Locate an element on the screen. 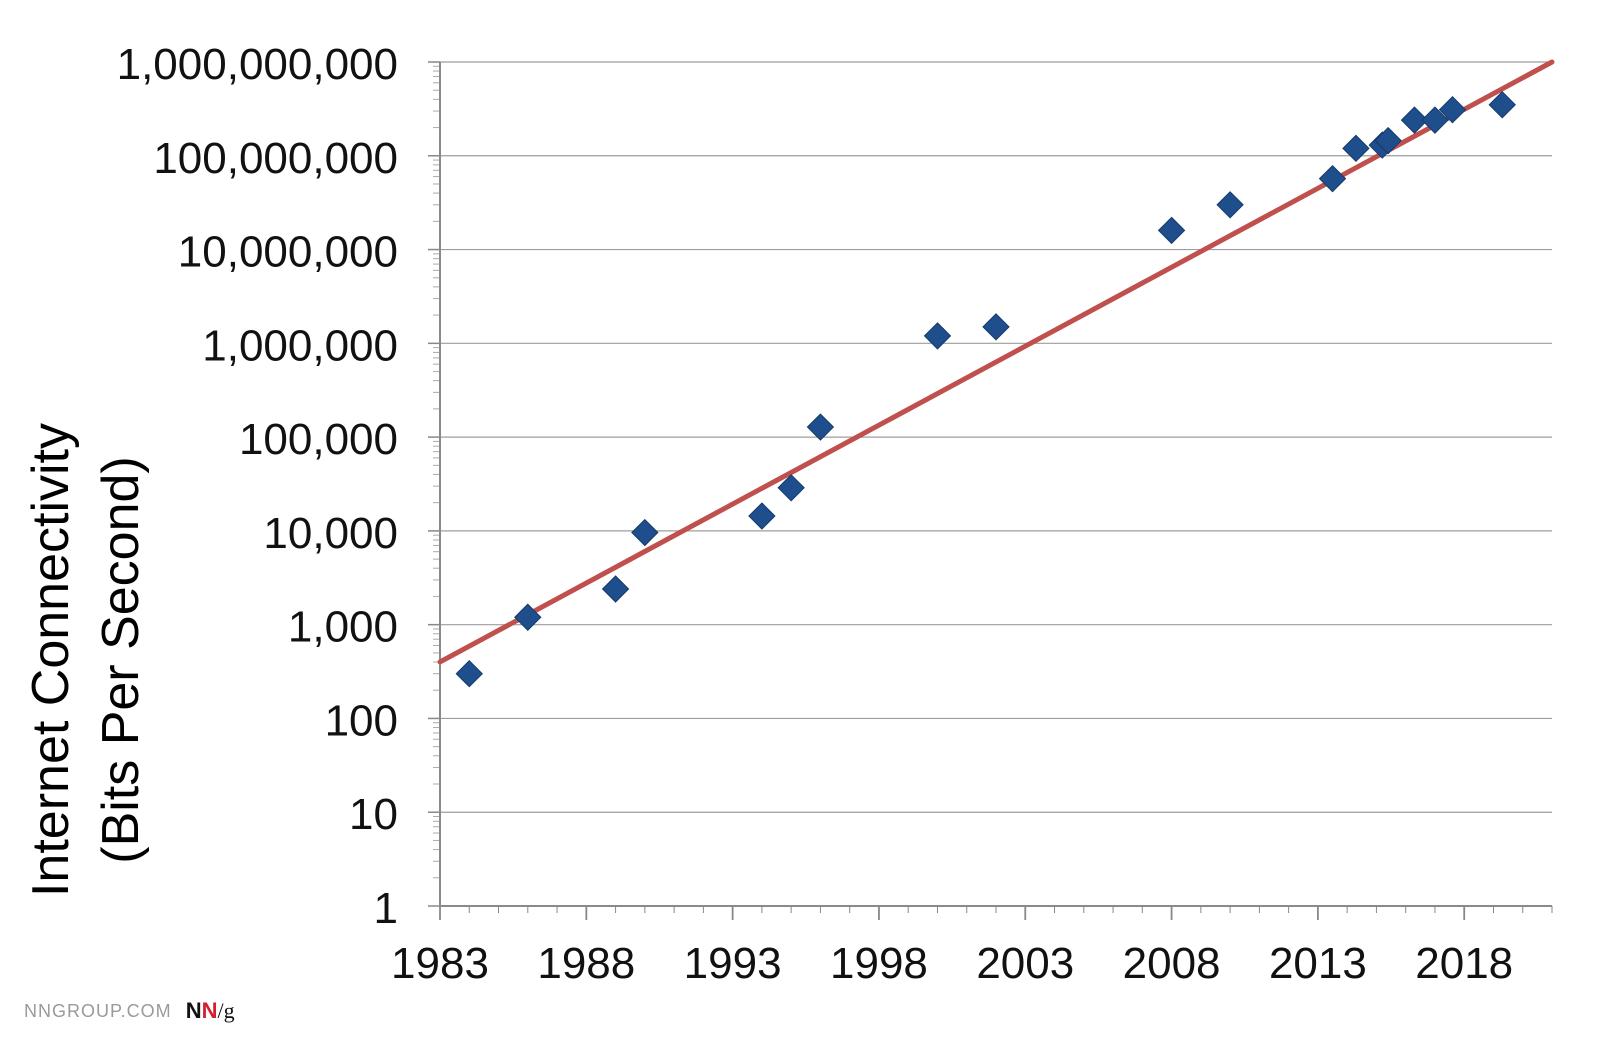 This screenshot has width=1600, height=1040. x-tick-label: 1993 is located at coordinates (733, 963).